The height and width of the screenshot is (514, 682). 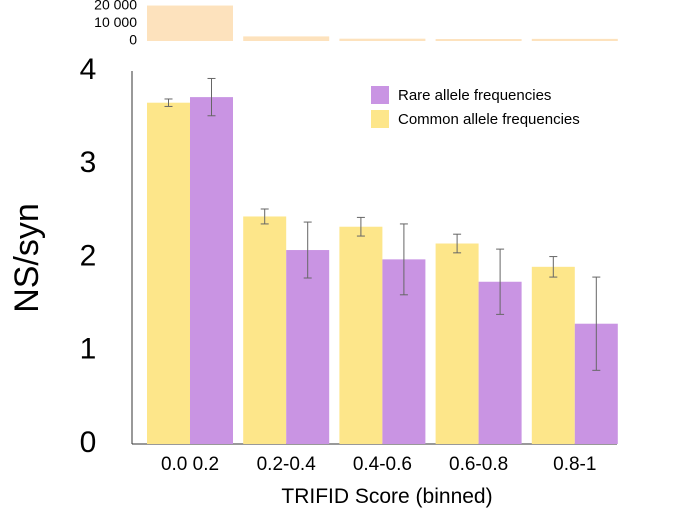 What do you see at coordinates (386, 496) in the screenshot?
I see `x-axis-label: TRIFID Score (binned)` at bounding box center [386, 496].